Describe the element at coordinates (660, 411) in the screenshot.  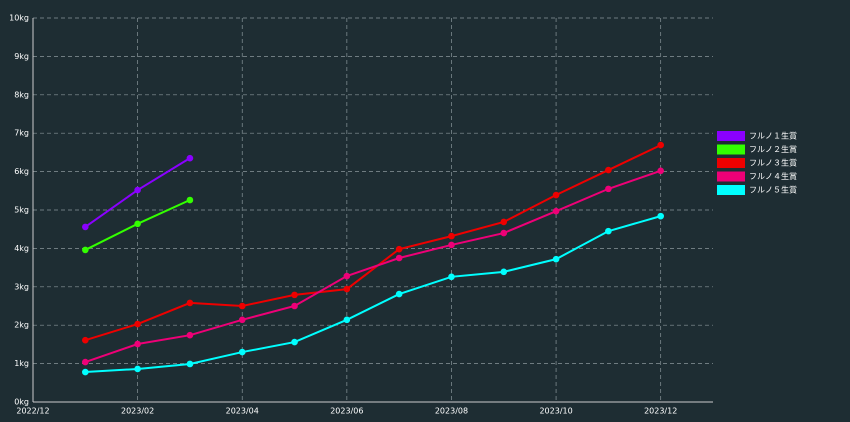
I see `x-tick-label: 2023/12` at that location.